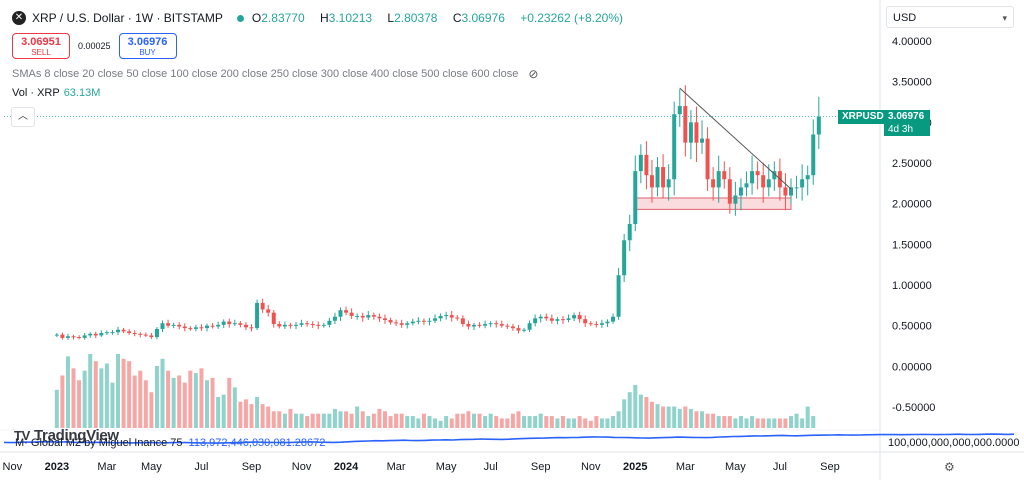 The height and width of the screenshot is (480, 1024). What do you see at coordinates (94, 46) in the screenshot?
I see `spread-value: 0.00025` at bounding box center [94, 46].